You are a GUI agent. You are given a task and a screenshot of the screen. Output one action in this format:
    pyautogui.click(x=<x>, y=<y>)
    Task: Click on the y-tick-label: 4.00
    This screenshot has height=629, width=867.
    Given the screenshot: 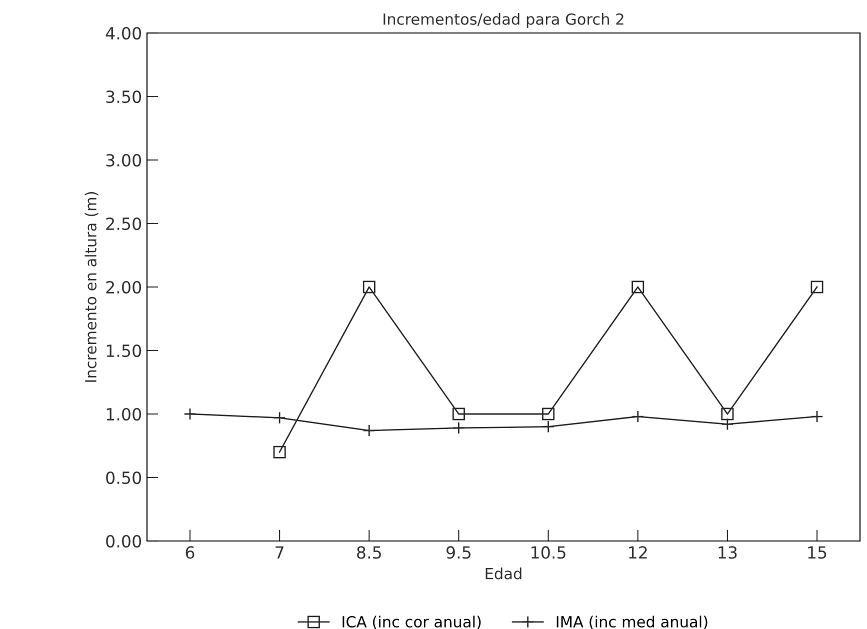 What is the action you would take?
    pyautogui.click(x=124, y=33)
    